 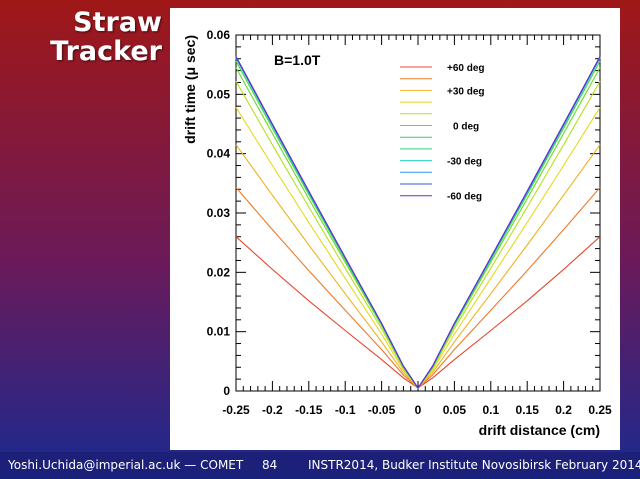 I want to click on x-tick-label: -0.25, so click(x=236, y=410).